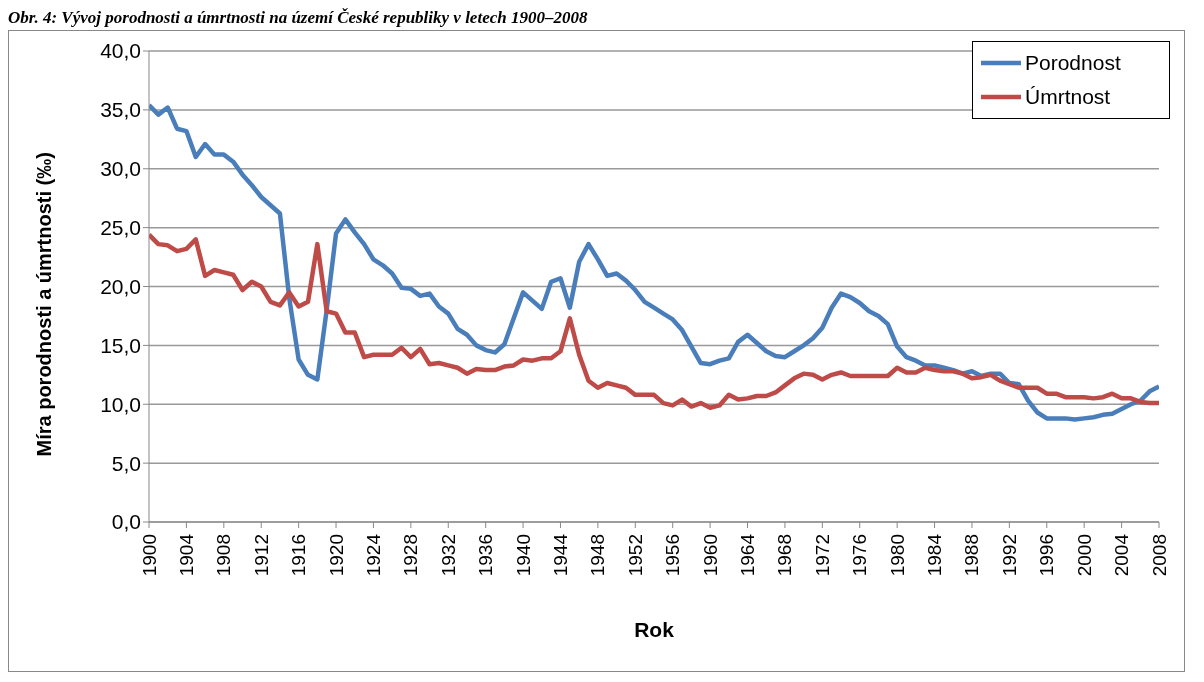 The image size is (1204, 682). I want to click on x-tick-label: 1984, so click(935, 555).